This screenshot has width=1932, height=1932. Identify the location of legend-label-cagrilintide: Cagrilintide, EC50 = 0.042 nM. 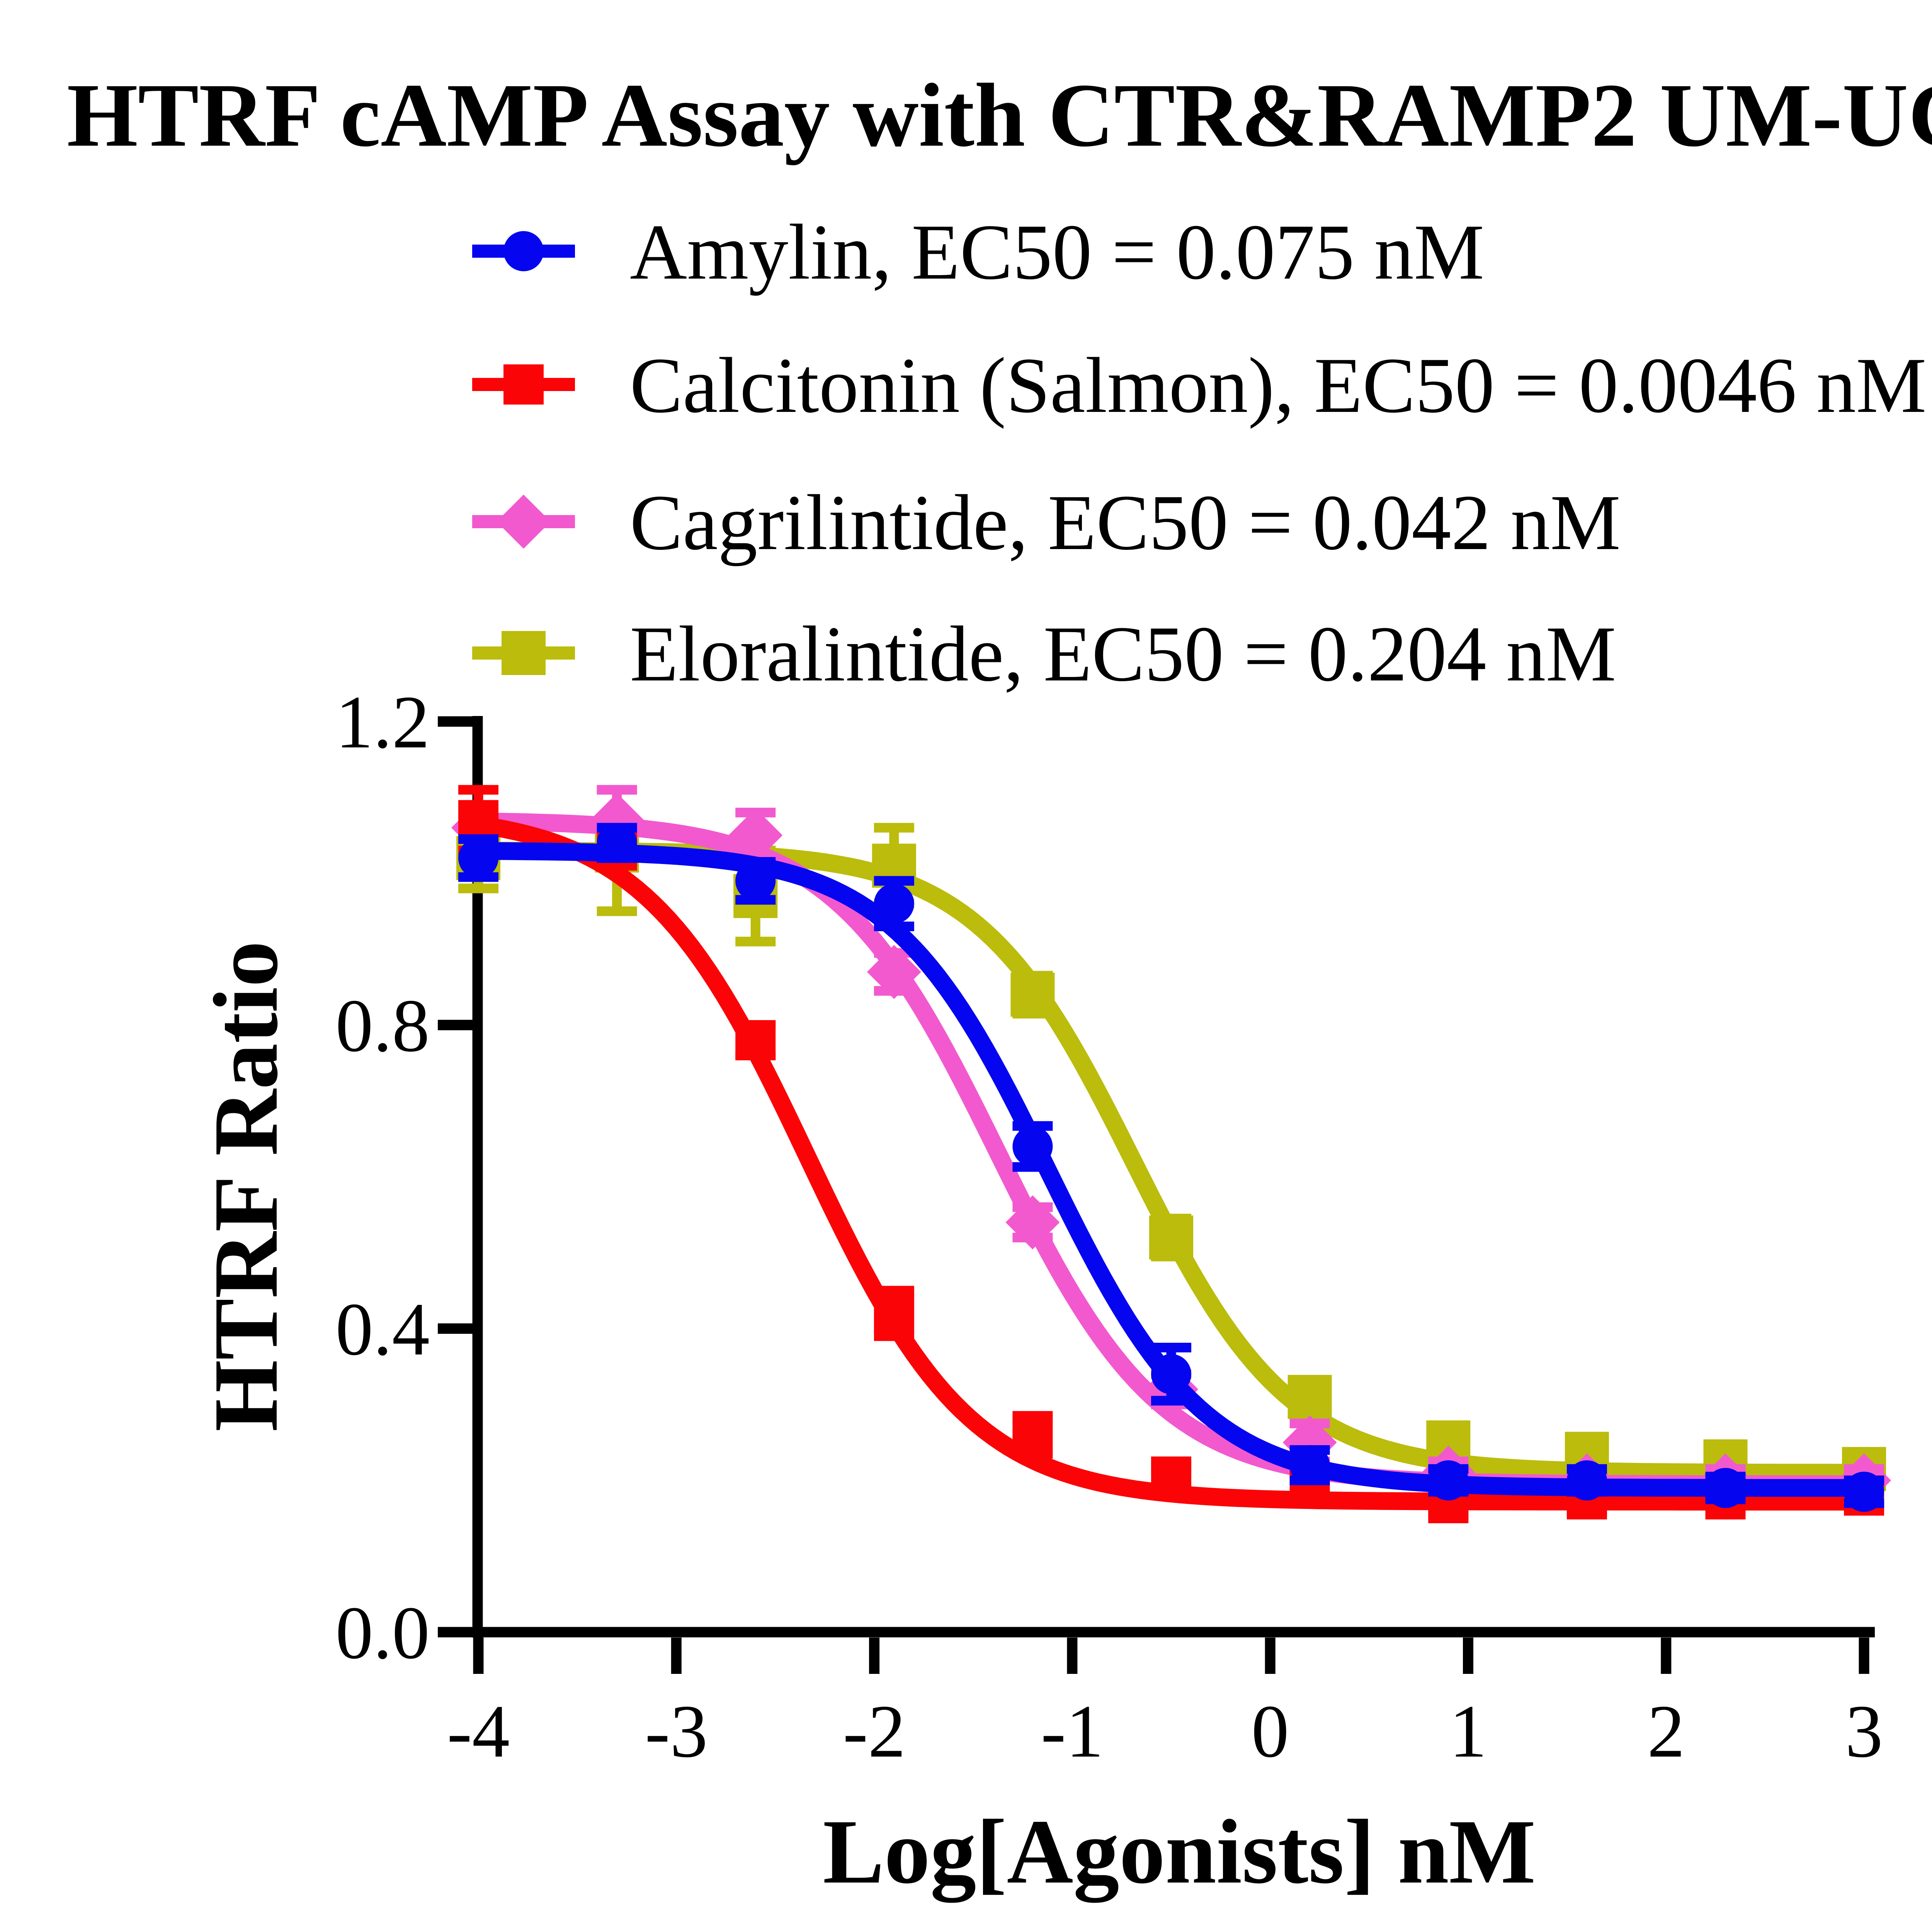
(1126, 522).